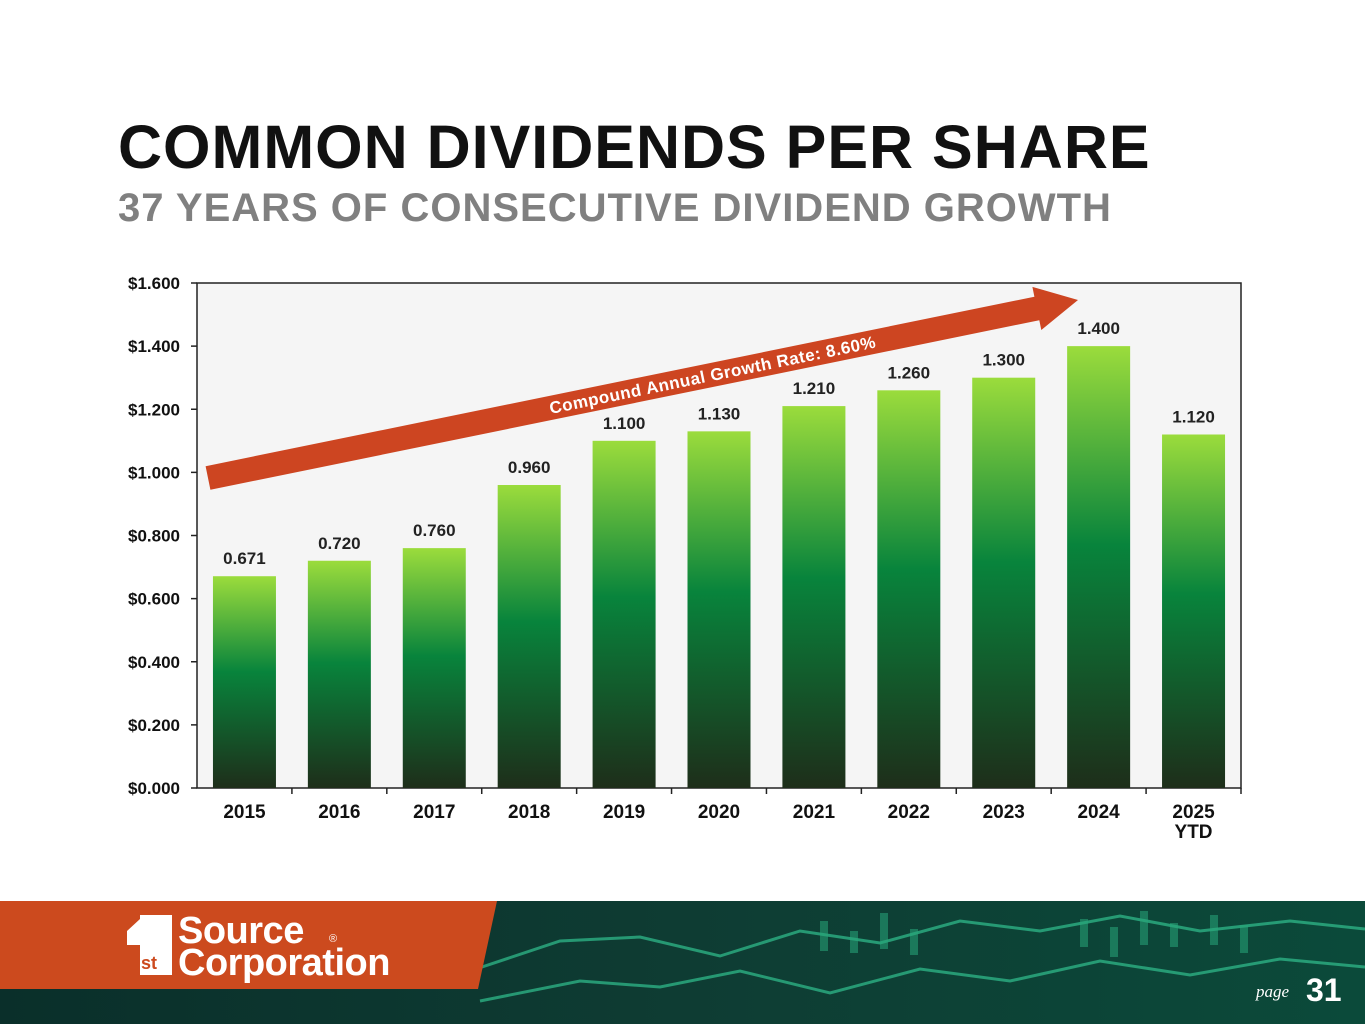  What do you see at coordinates (154, 536) in the screenshot?
I see `y-tick-label: $0.800` at bounding box center [154, 536].